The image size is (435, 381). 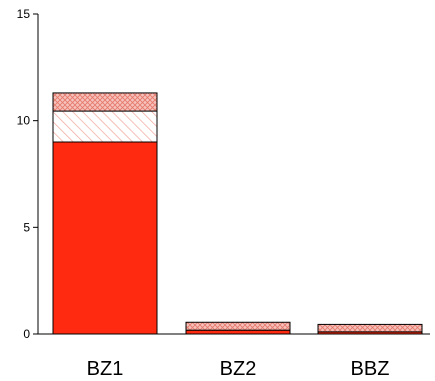 I want to click on y-tick-label: 10, so click(x=24, y=121).